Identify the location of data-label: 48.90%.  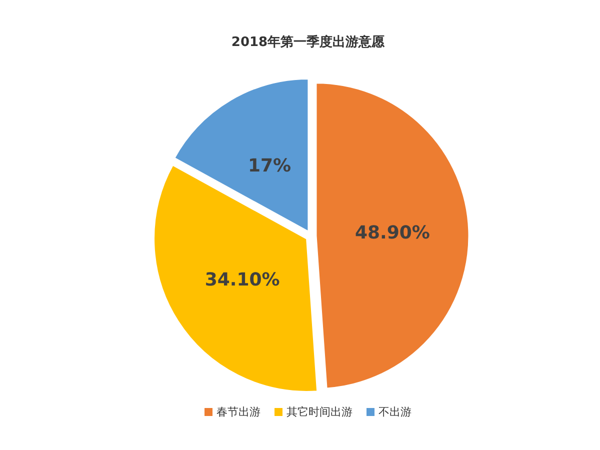
(392, 233).